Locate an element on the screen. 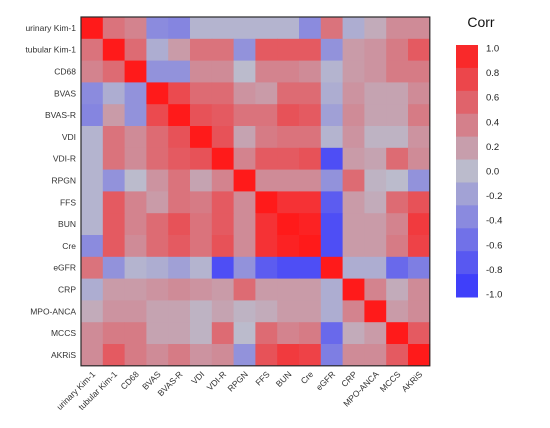 Image resolution: width=550 pixels, height=428 pixels. heatmap-cell-mccs-egfr is located at coordinates (331, 333).